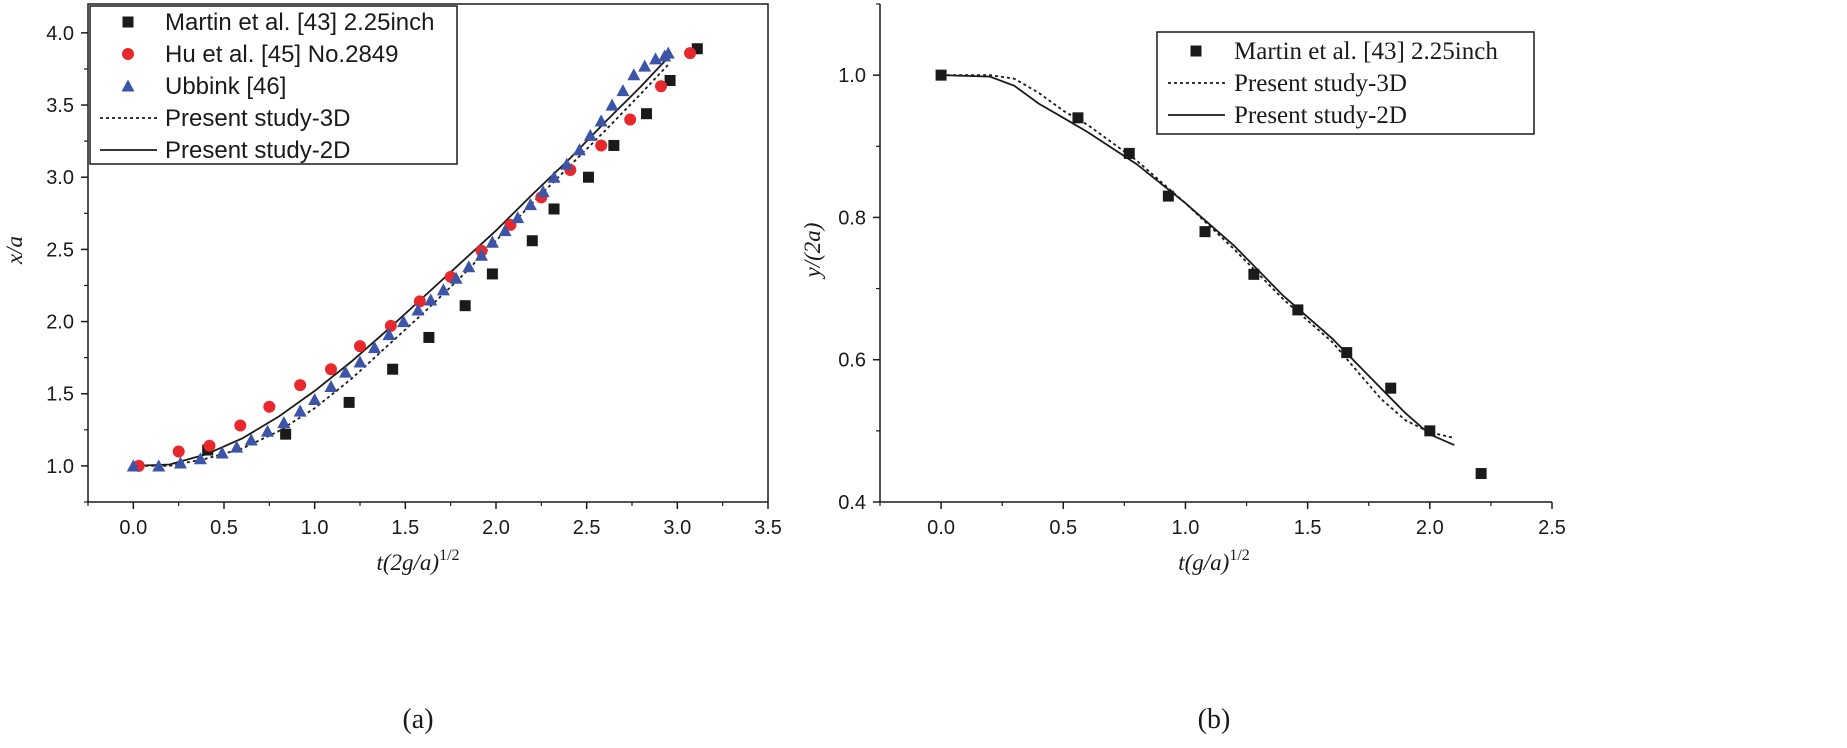 The width and height of the screenshot is (1847, 748). Describe the element at coordinates (281, 54) in the screenshot. I see `legend-entry-label: Hu et al. [45] No.2849` at that location.